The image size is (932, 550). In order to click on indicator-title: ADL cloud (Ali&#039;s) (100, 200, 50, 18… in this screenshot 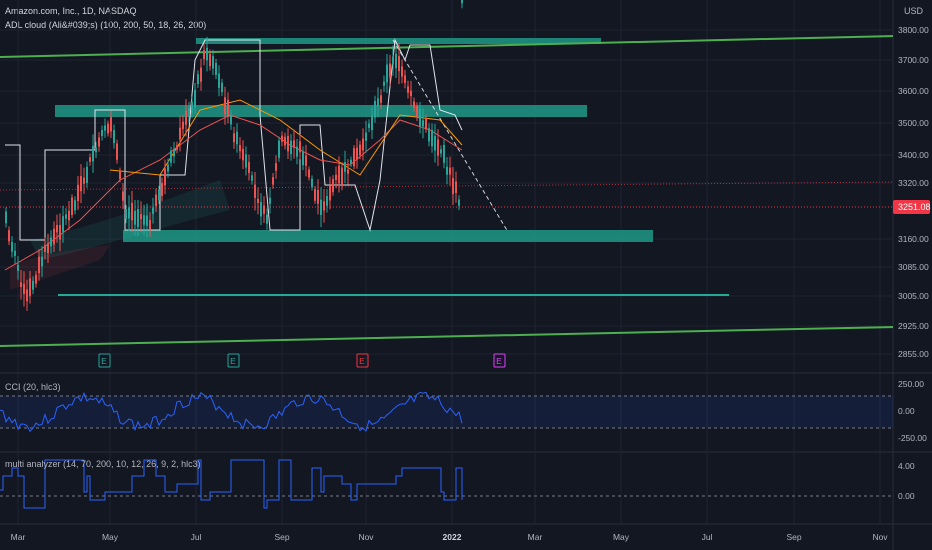, I will do `click(106, 25)`.